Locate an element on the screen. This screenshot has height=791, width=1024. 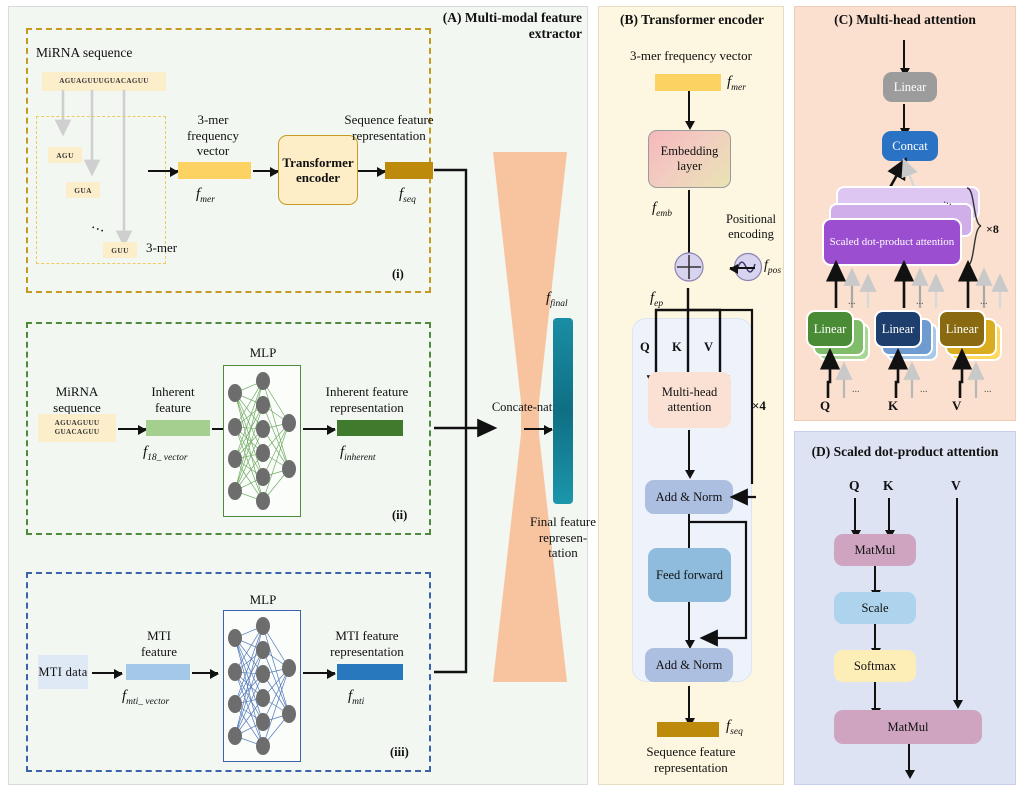
embedding-layer-label: Embedding layer is located at coordinates (689, 158).